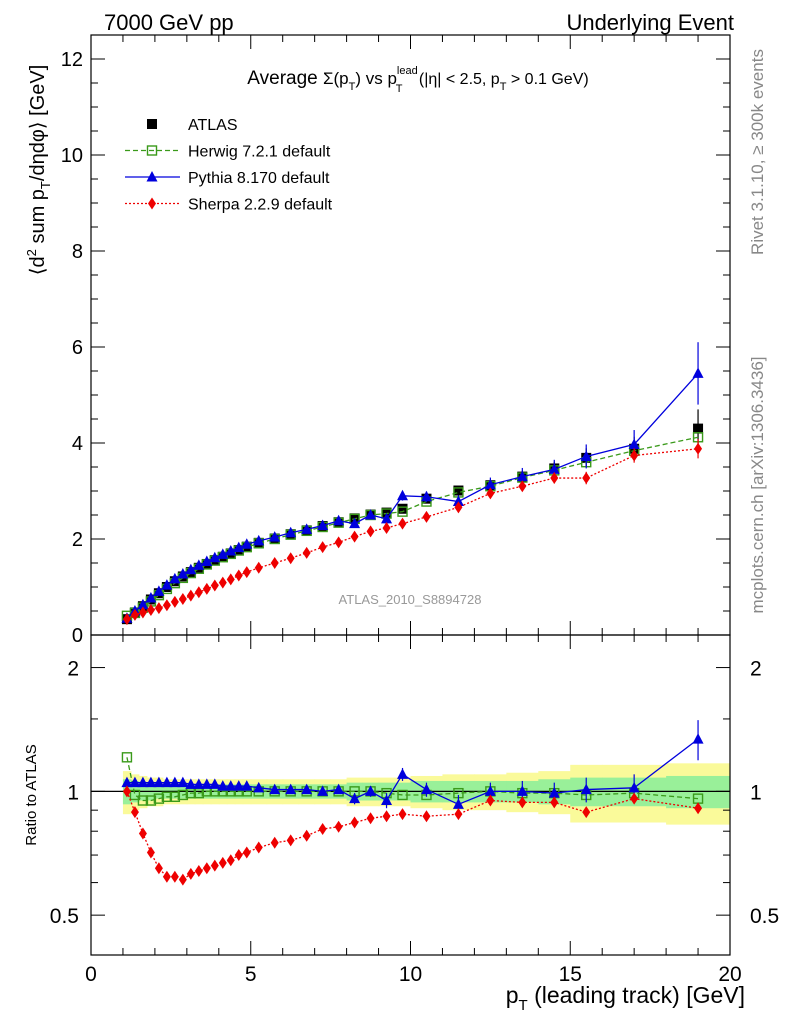 The width and height of the screenshot is (786, 1024). I want to click on main-y-tick-label: 0, so click(77, 636).